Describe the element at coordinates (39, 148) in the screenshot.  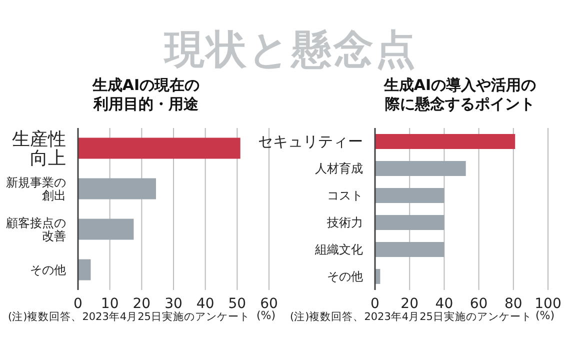
I see `y-tick-label: 生産性向上` at that location.